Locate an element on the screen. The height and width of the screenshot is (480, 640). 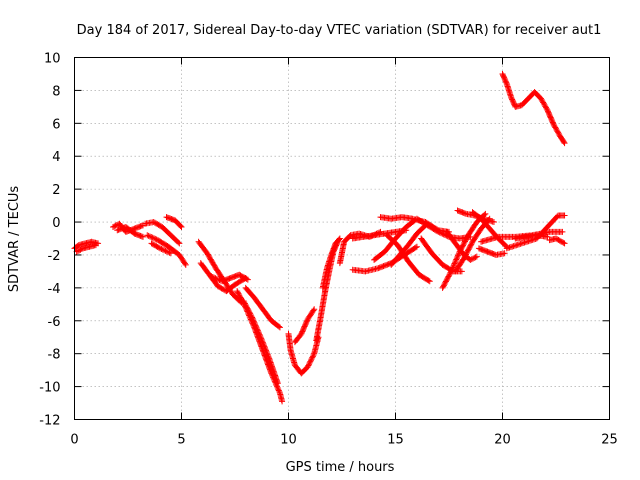
y-tick-label: 6 is located at coordinates (56, 124).